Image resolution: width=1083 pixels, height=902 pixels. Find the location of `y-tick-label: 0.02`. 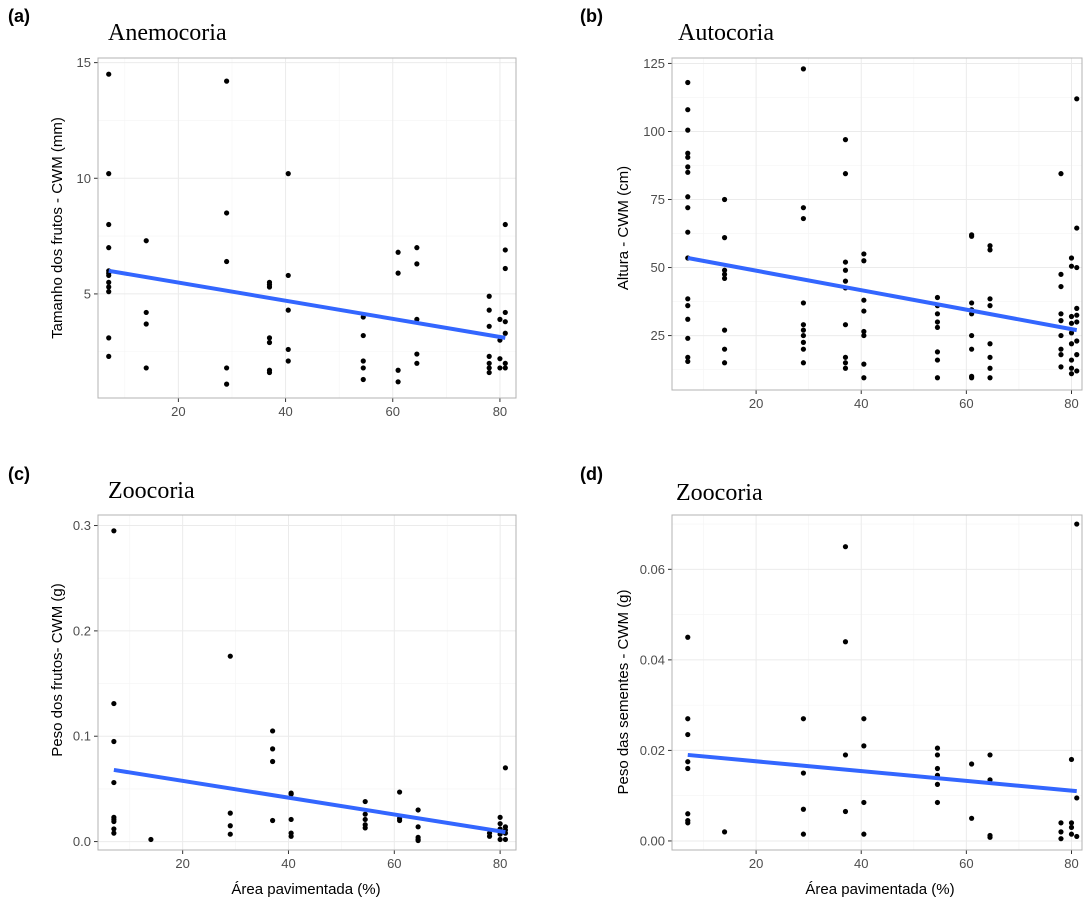

y-tick-label: 0.02 is located at coordinates (652, 750).